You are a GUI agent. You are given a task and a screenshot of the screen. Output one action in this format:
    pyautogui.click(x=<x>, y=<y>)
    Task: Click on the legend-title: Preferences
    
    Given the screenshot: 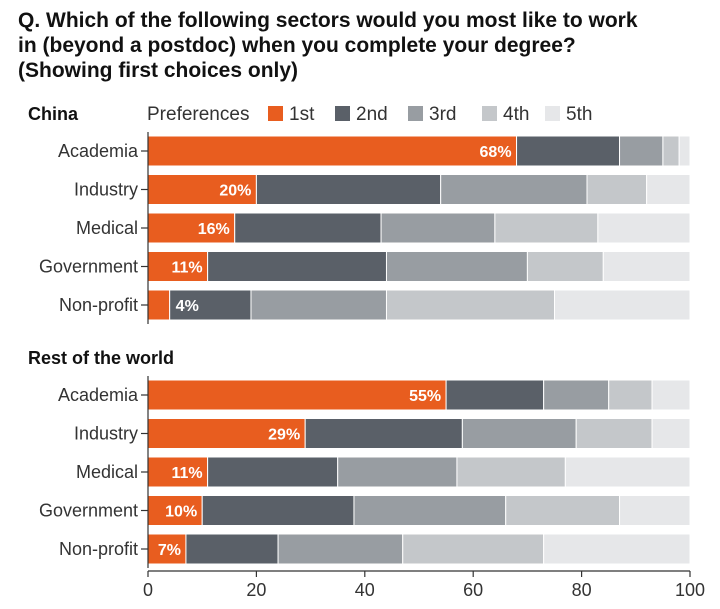 What is the action you would take?
    pyautogui.click(x=198, y=114)
    